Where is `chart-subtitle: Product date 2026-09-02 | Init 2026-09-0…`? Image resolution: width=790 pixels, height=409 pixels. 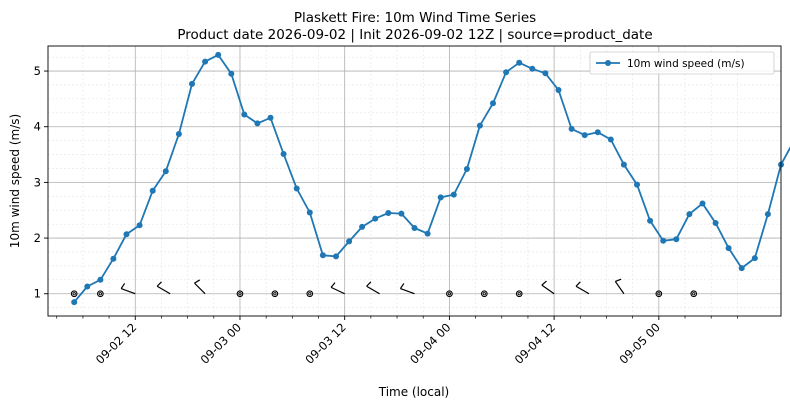 chart-subtitle: Product date 2026-09-02 | Init 2026-09-0… is located at coordinates (414, 35).